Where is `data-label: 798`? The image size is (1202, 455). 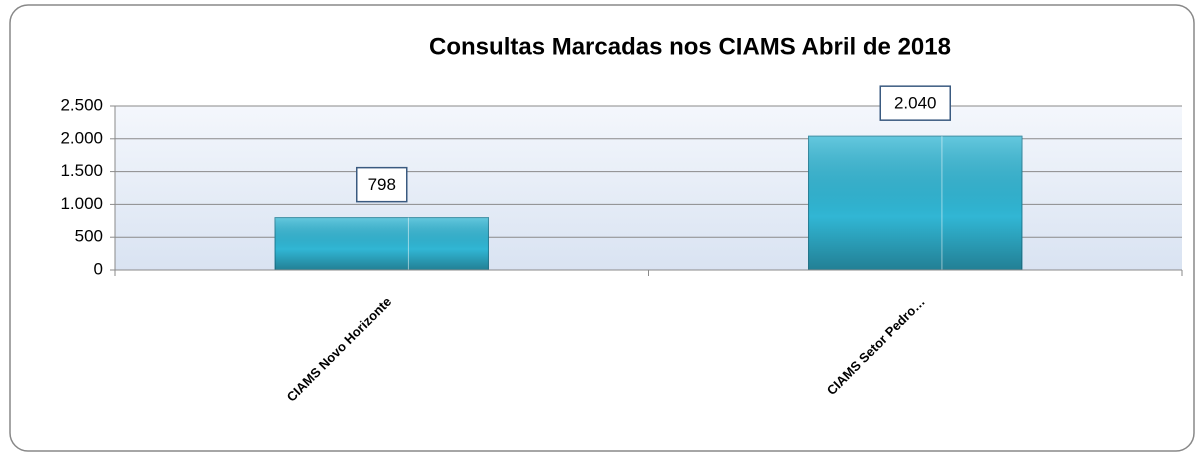 data-label: 798 is located at coordinates (382, 184).